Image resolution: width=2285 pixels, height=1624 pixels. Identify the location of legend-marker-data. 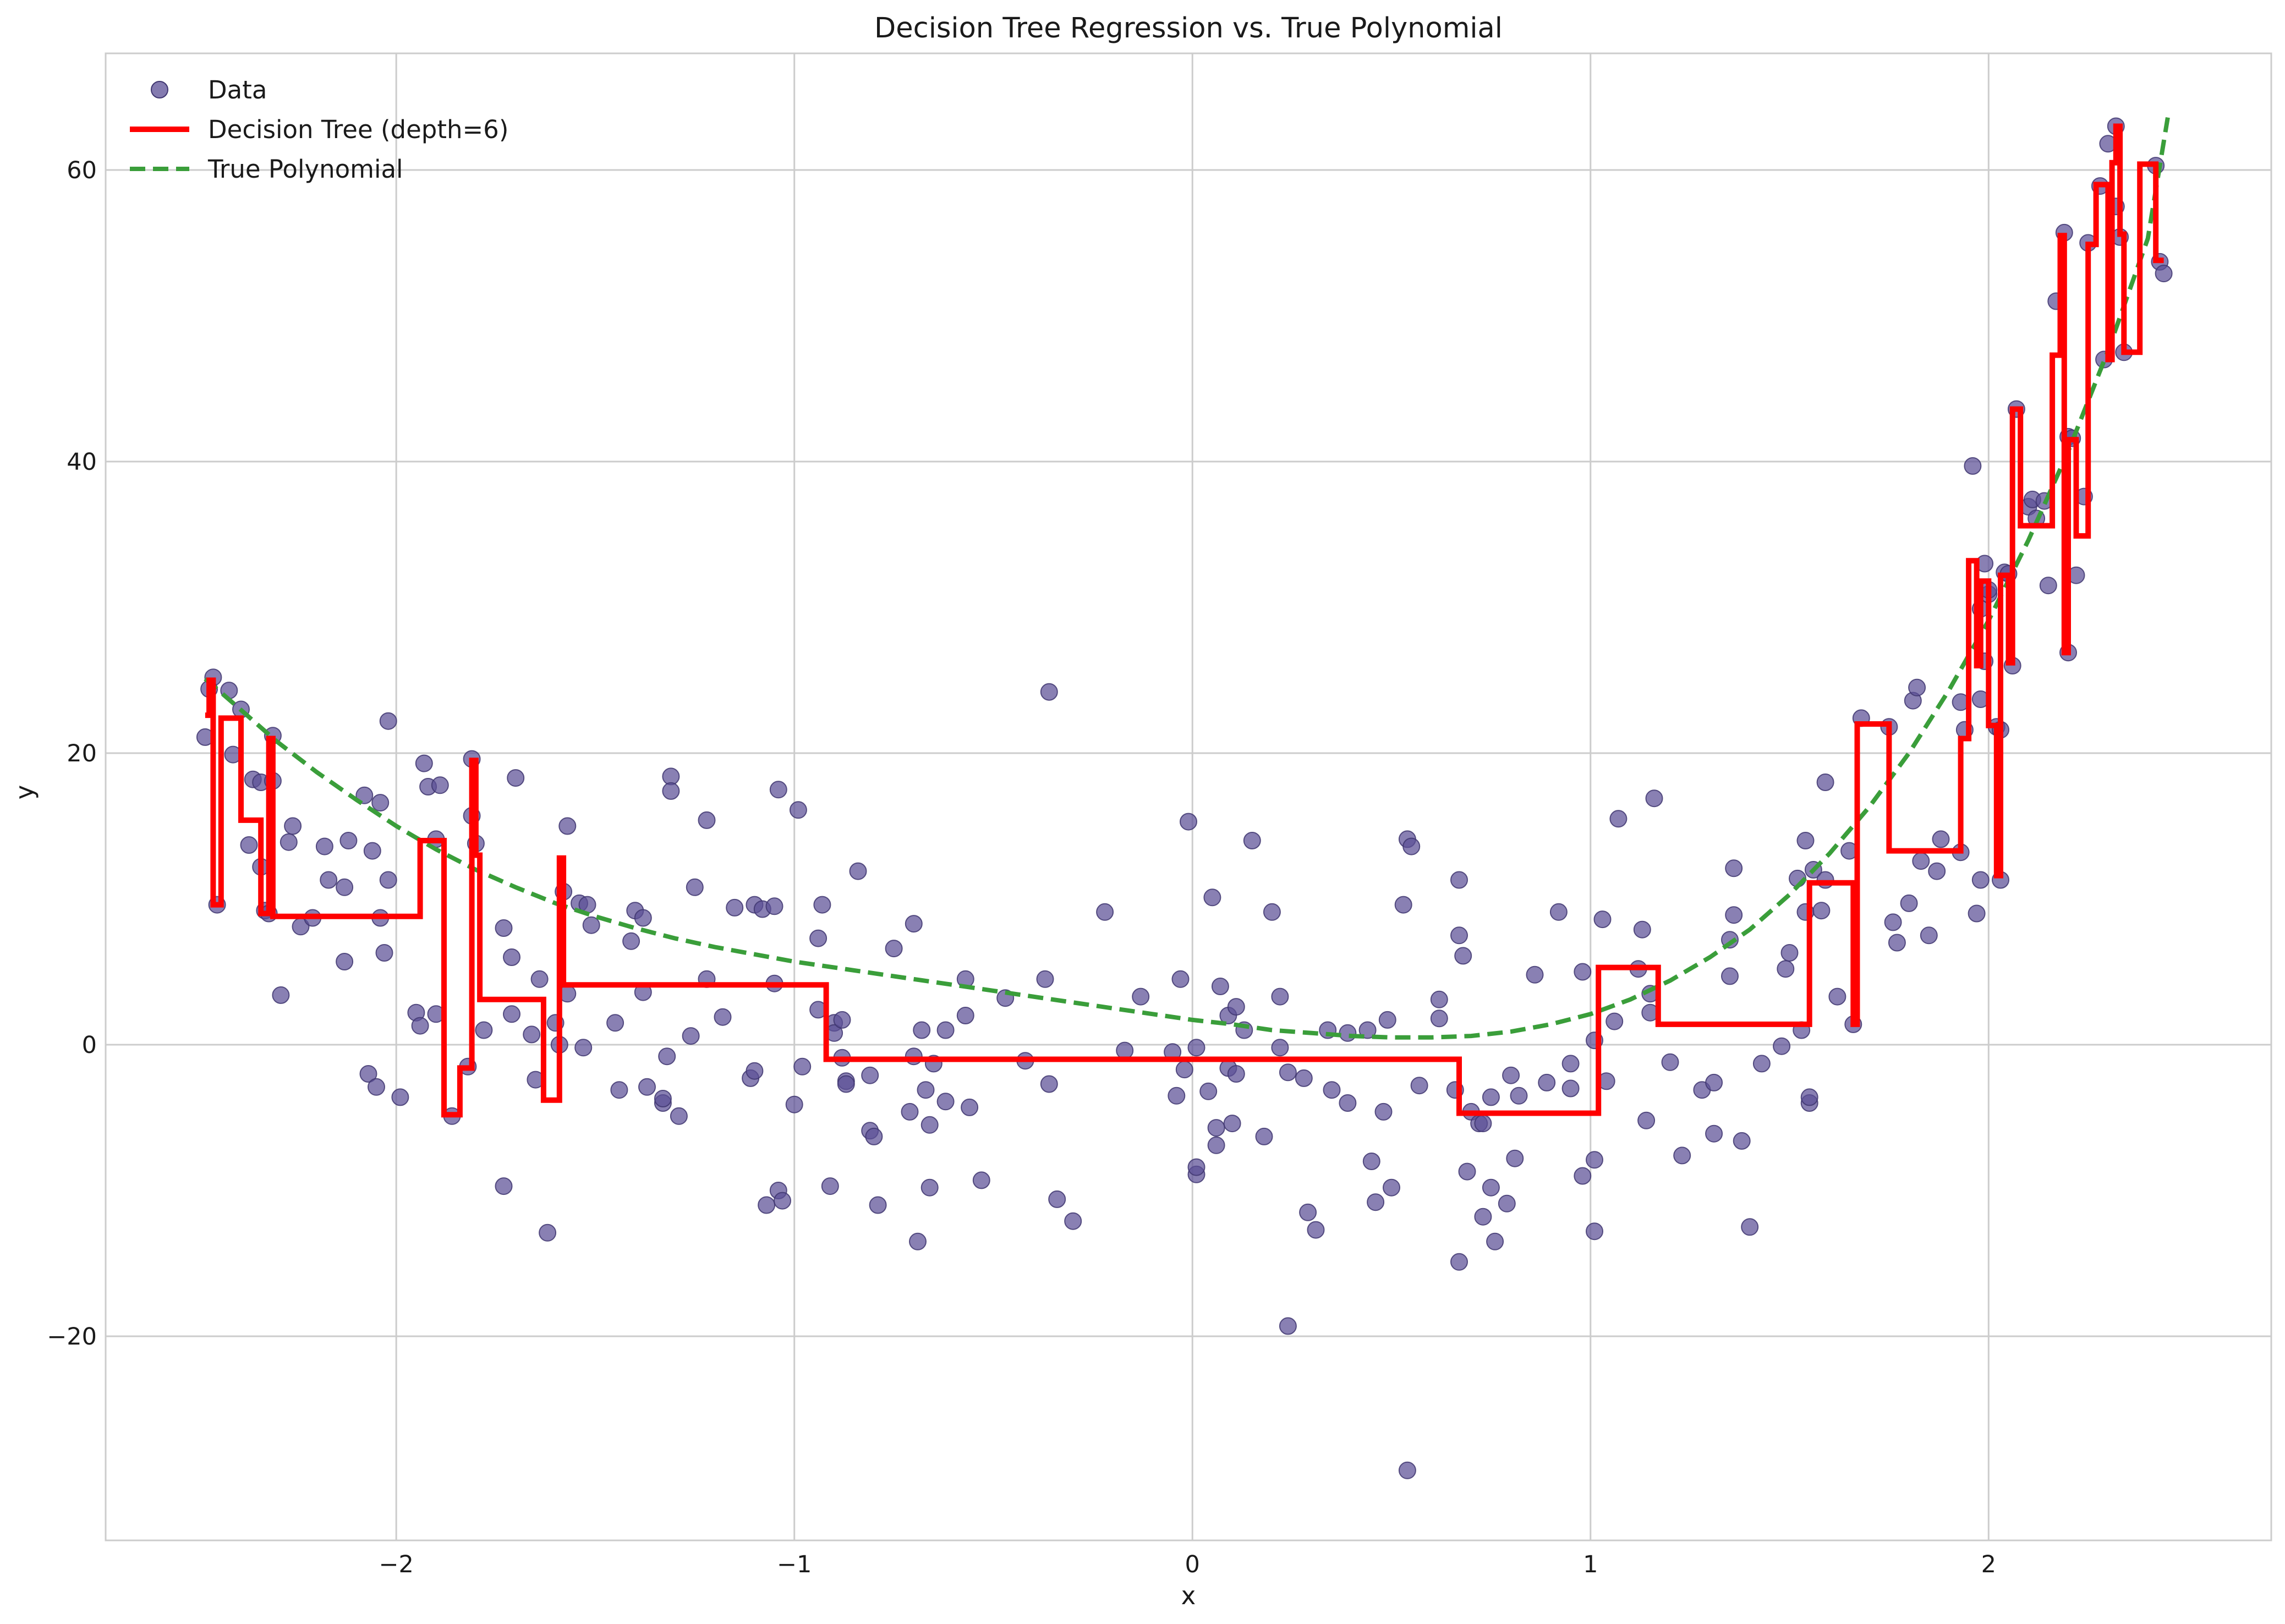
(159, 89).